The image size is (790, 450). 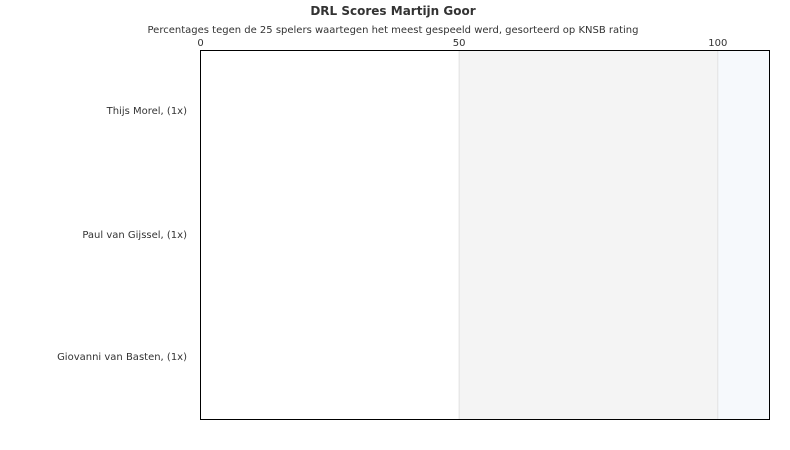 What do you see at coordinates (134, 235) in the screenshot?
I see `category-label: Paul van Gijssel, (1x)` at bounding box center [134, 235].